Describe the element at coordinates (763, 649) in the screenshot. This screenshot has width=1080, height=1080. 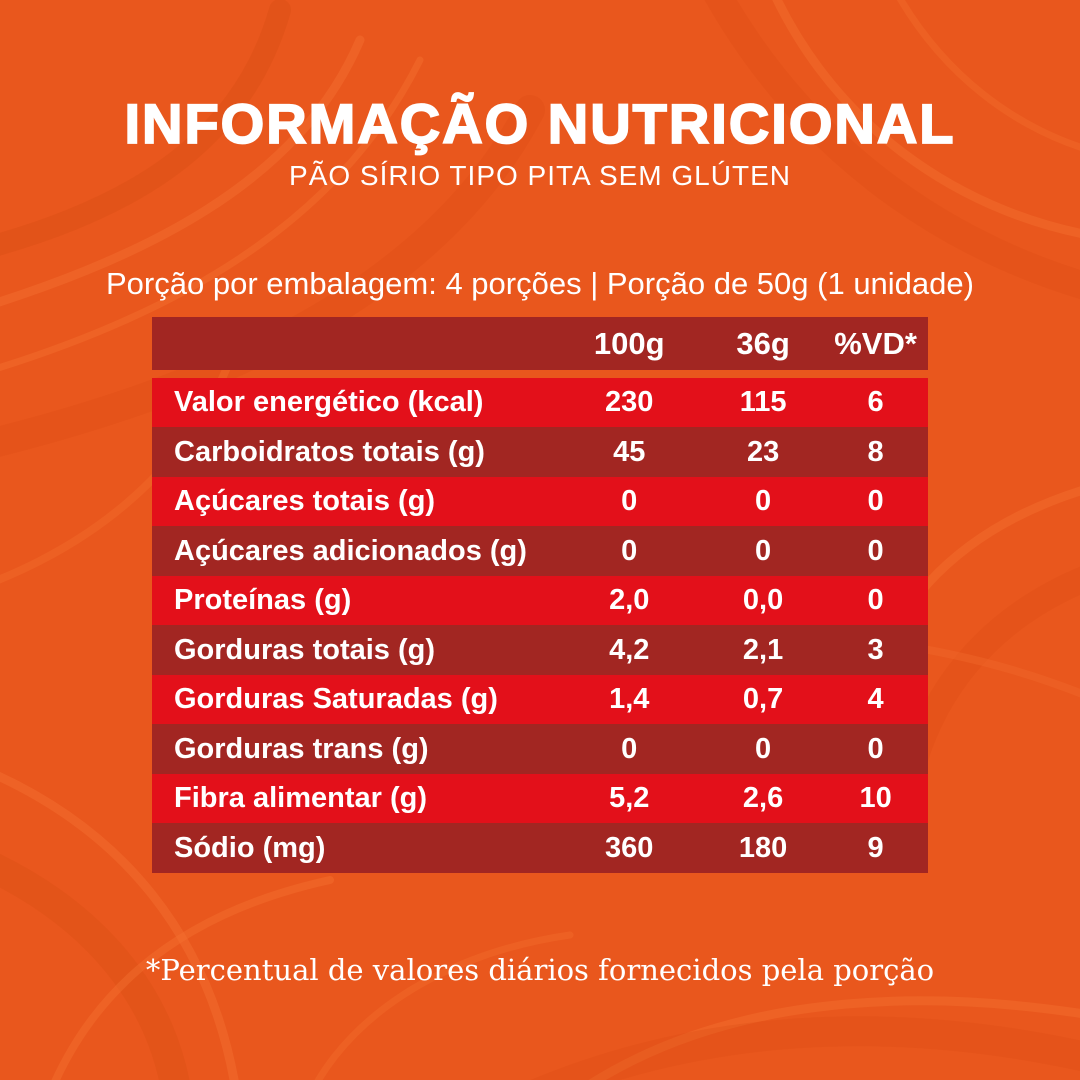
I see `value-36g: 2,1` at that location.